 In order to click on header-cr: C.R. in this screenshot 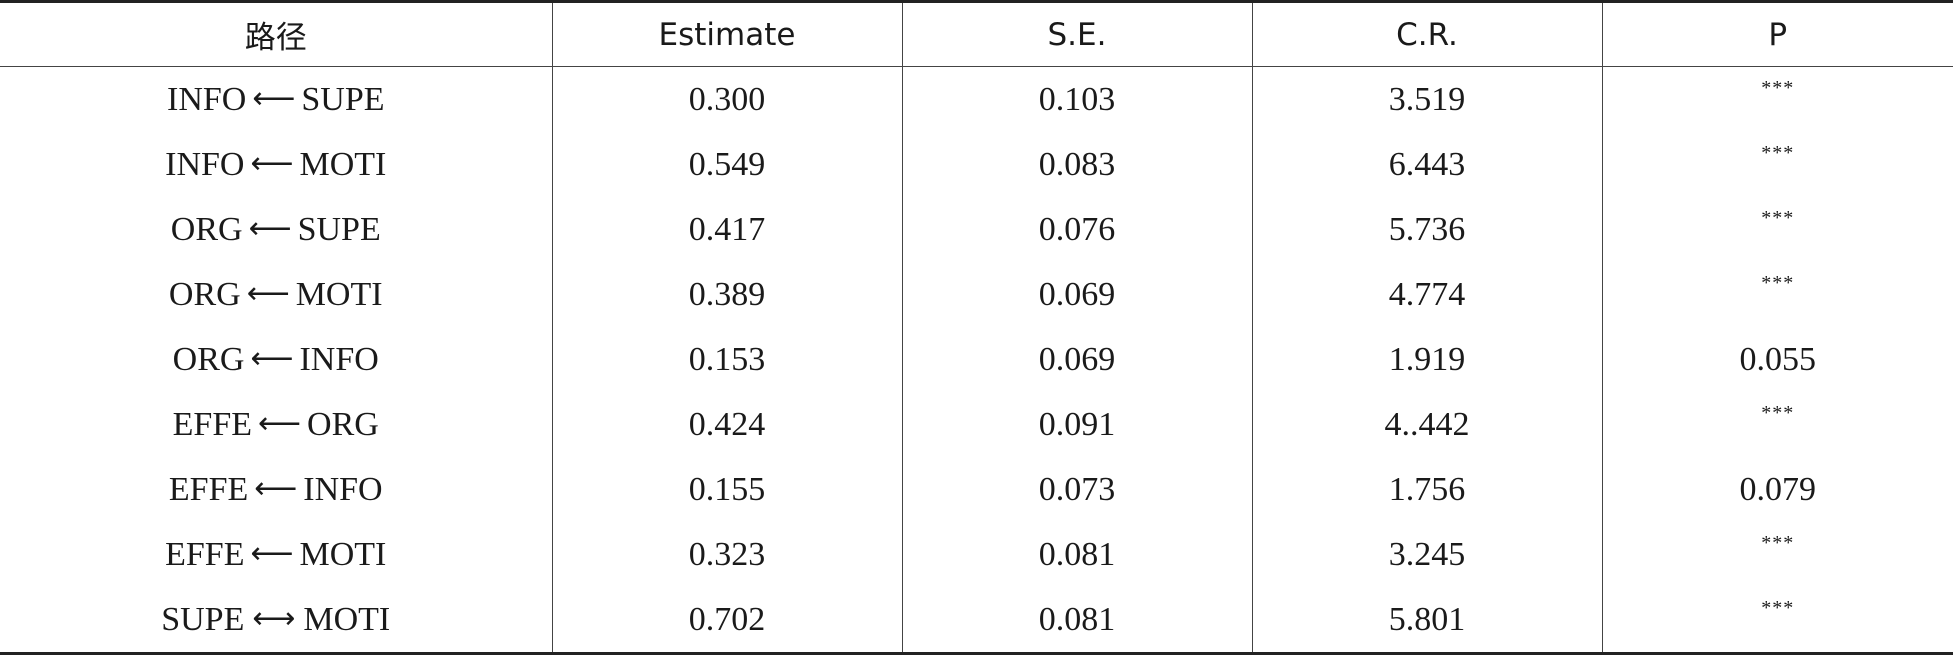, I will do `click(1426, 34)`.